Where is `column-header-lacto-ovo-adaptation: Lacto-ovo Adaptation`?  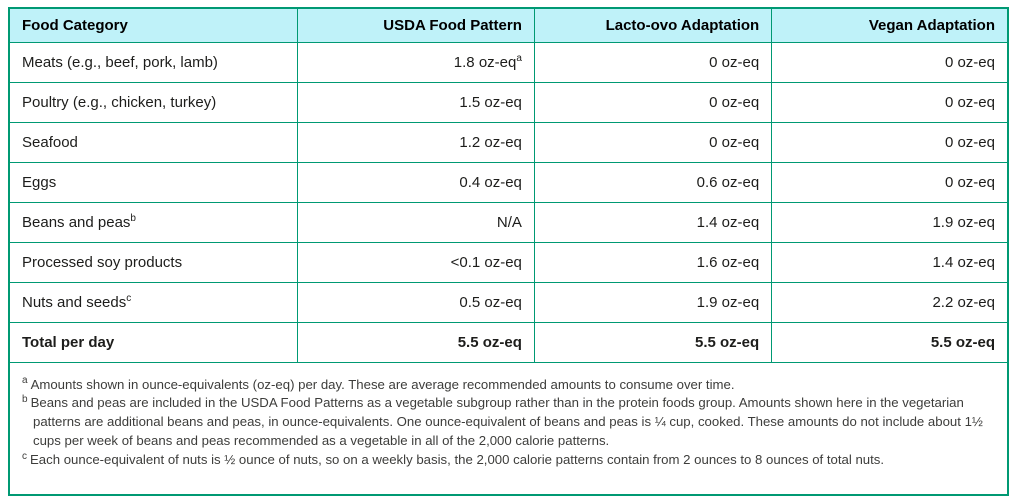 column-header-lacto-ovo-adaptation: Lacto-ovo Adaptation is located at coordinates (653, 26).